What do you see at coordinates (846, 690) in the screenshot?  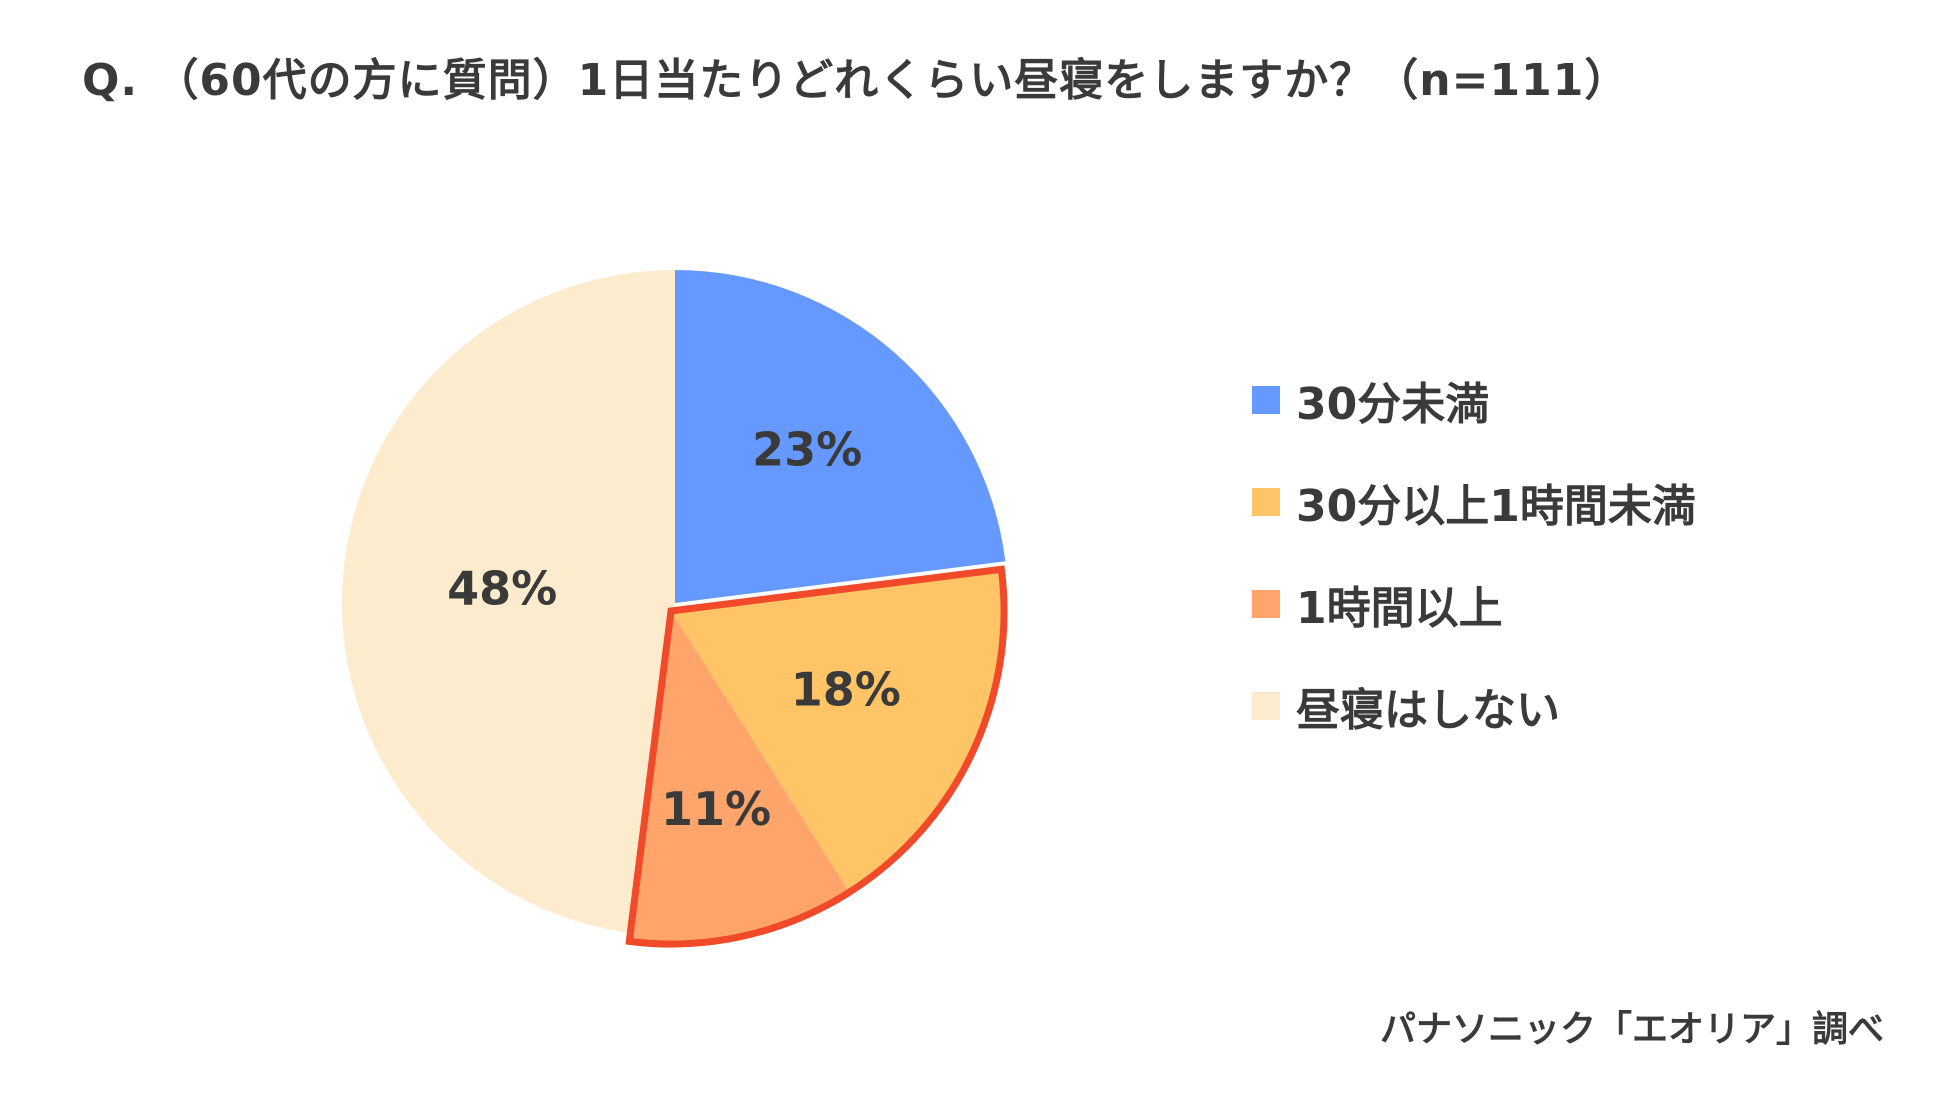 I see `value-label-30to60: 18%` at bounding box center [846, 690].